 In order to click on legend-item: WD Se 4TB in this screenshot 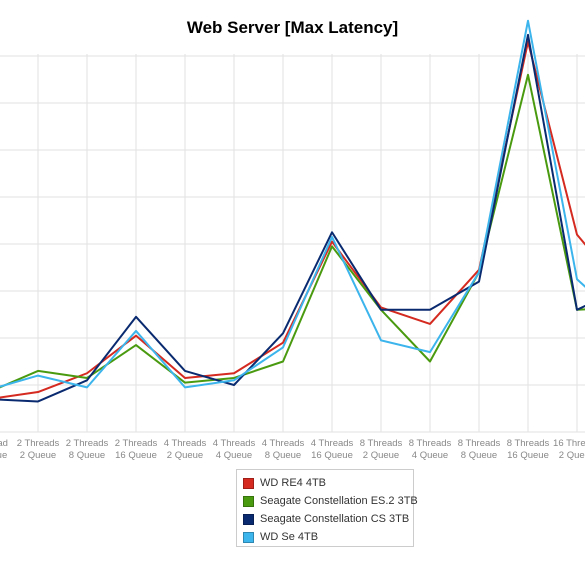, I will do `click(328, 537)`.